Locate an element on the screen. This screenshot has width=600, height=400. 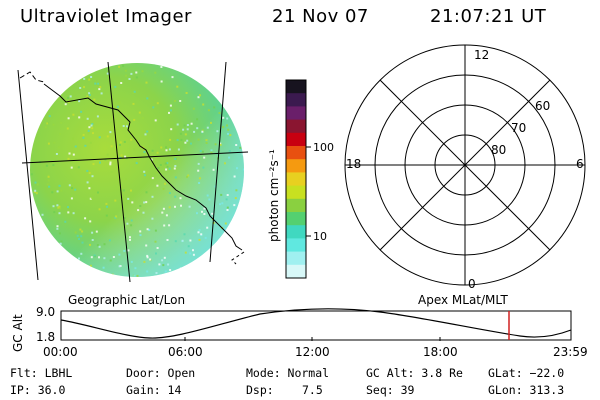
latitude-line is located at coordinates (135, 157).